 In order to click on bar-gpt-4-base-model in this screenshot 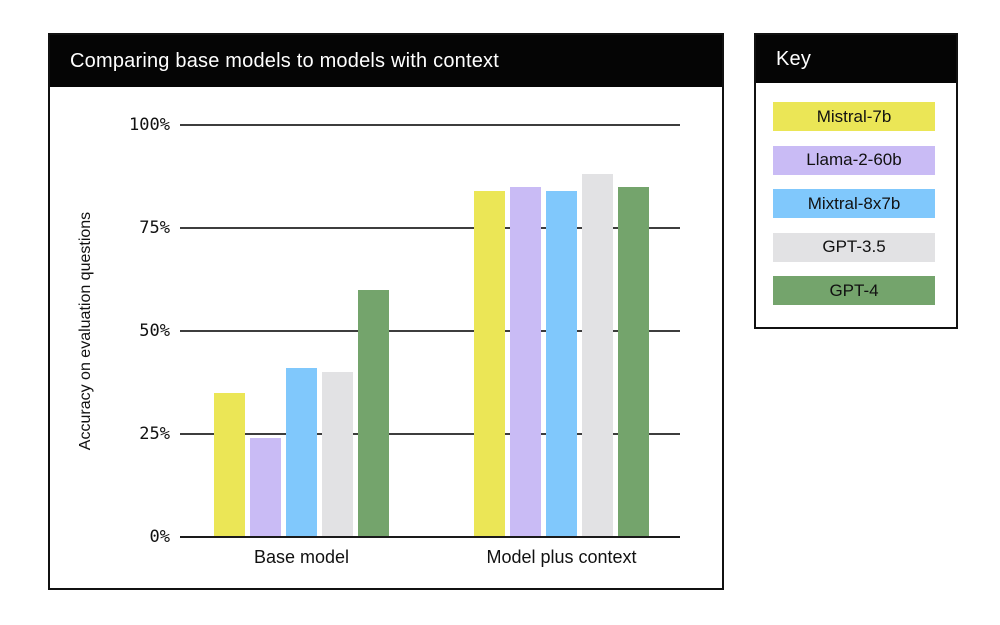, I will do `click(373, 413)`.